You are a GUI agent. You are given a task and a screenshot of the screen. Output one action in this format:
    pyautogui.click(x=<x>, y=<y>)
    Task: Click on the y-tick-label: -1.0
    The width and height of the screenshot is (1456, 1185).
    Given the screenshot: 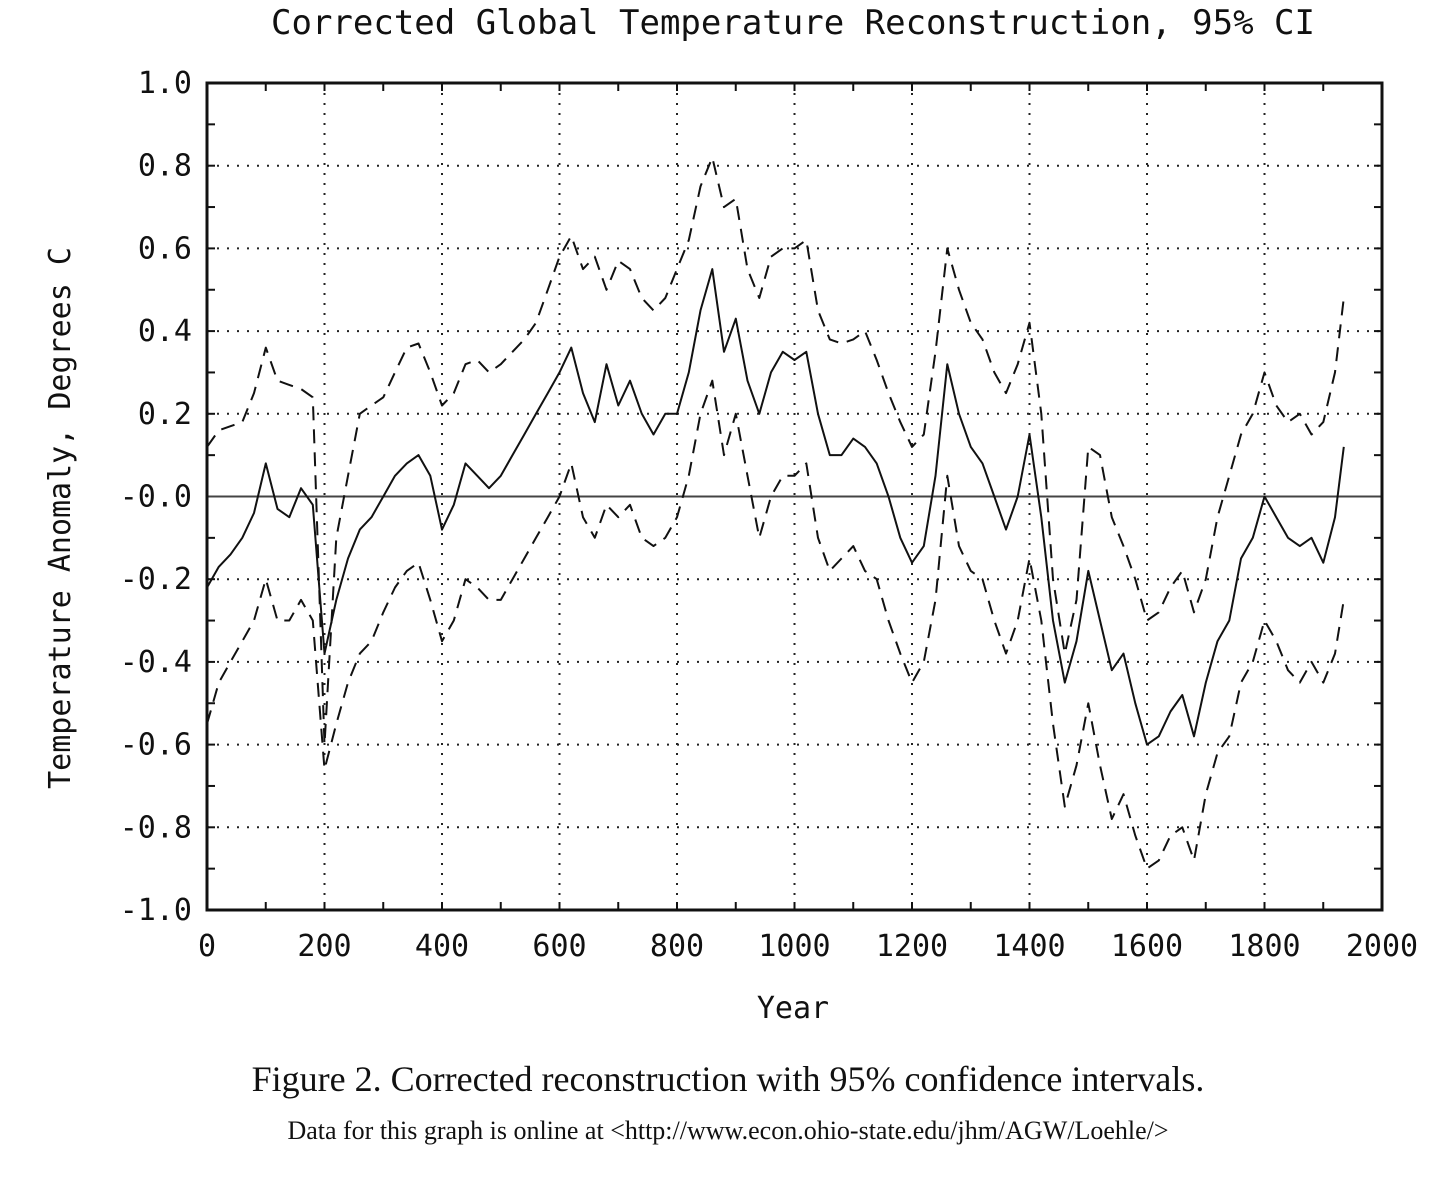 What is the action you would take?
    pyautogui.click(x=156, y=910)
    